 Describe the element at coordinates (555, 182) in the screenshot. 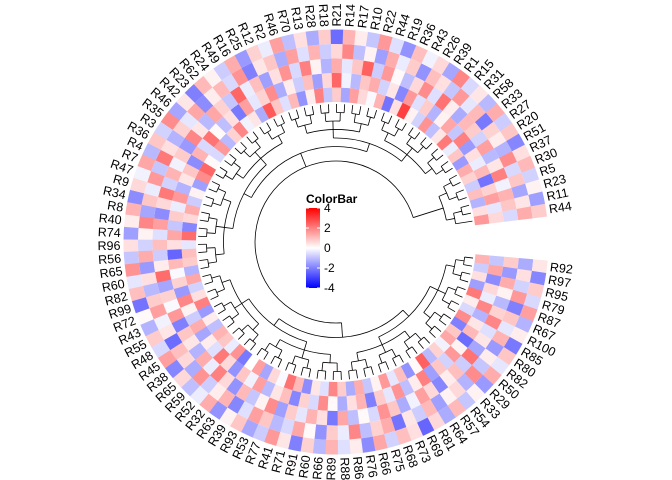

I see `row-label: R23` at that location.